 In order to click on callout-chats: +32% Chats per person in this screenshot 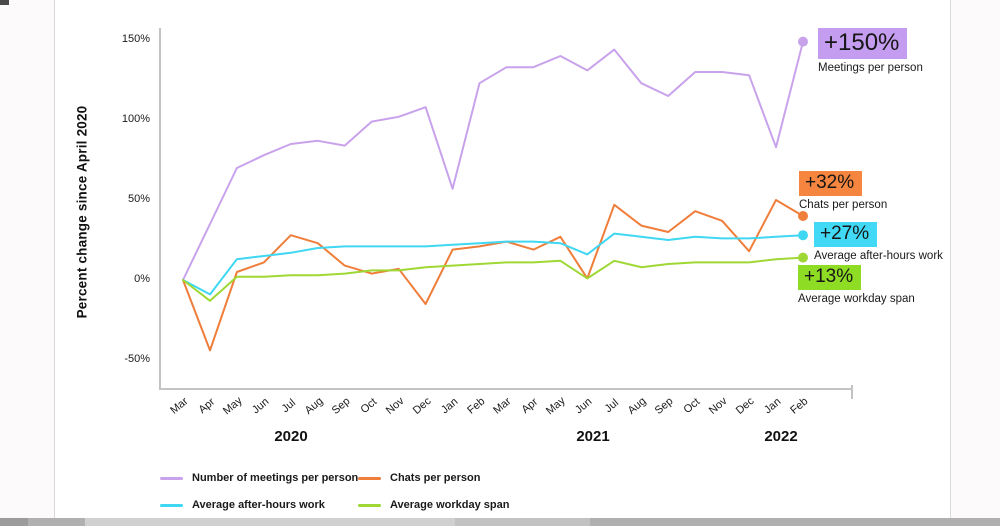, I will do `click(843, 191)`.